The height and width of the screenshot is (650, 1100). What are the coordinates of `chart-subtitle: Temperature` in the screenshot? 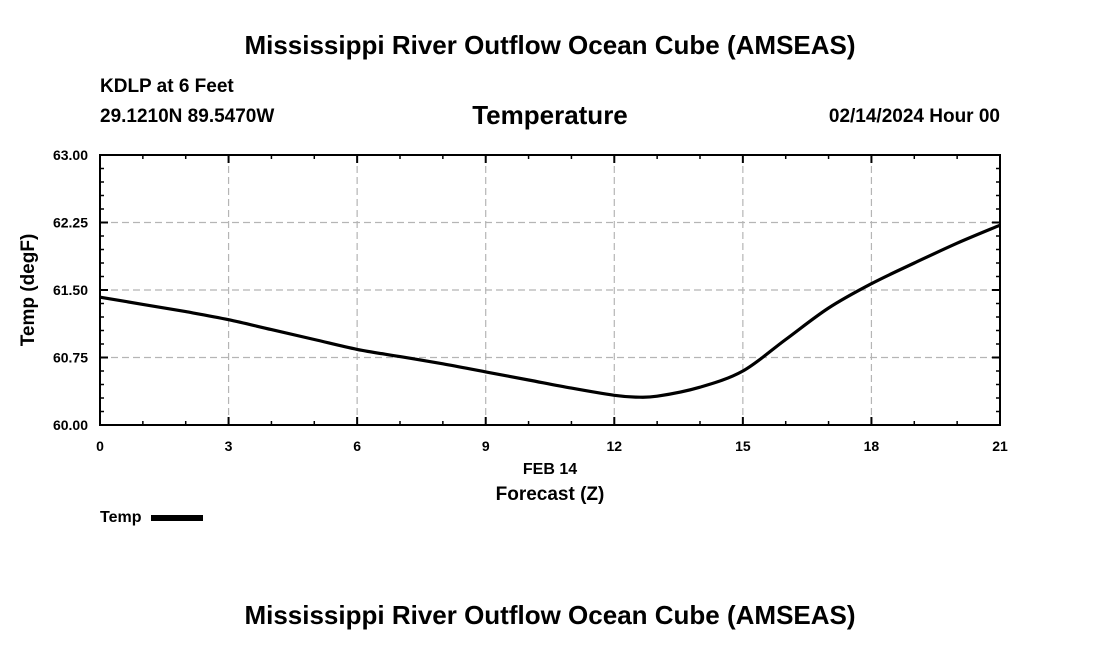 It's located at (550, 115).